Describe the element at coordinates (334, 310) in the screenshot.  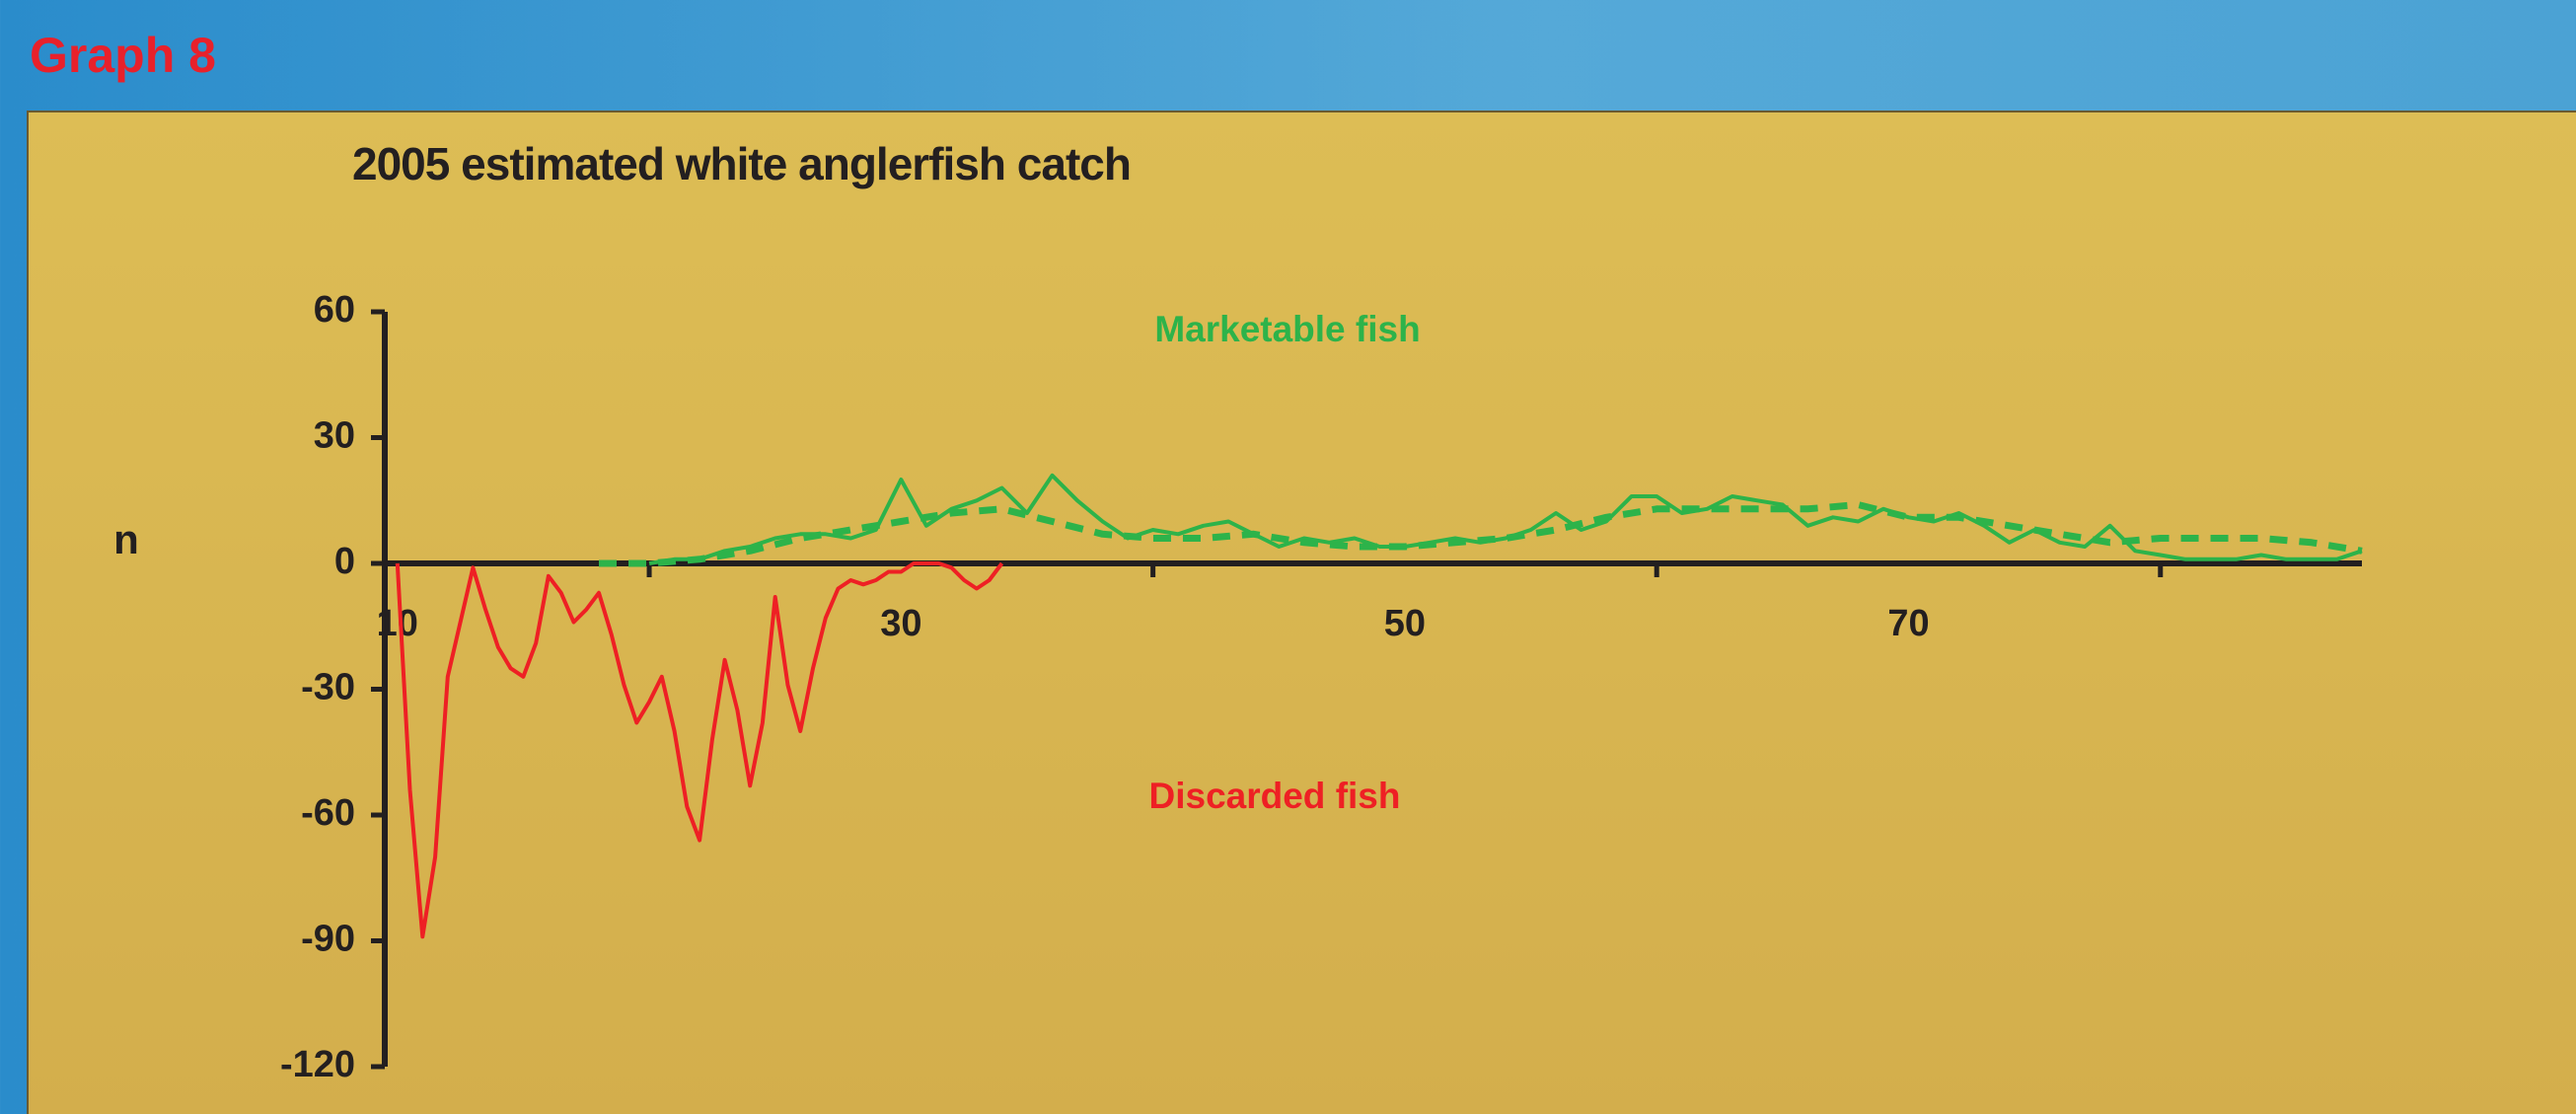
I see `y-tick-label: 60` at that location.